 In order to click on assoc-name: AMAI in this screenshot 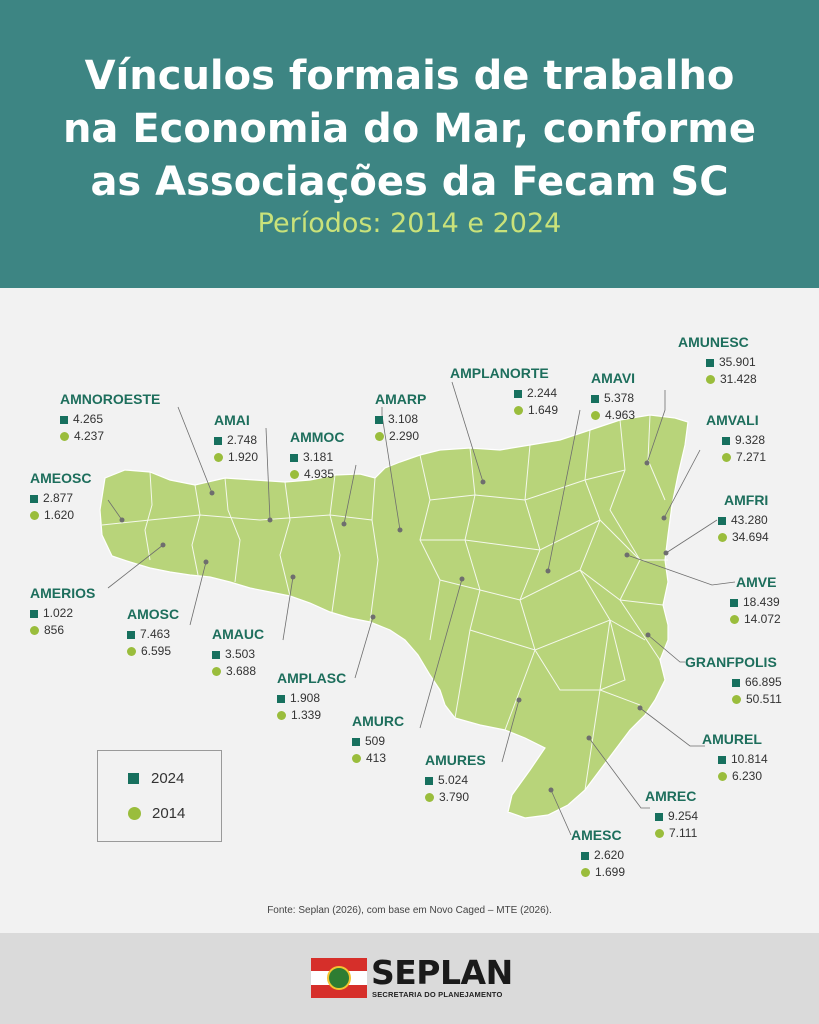, I will do `click(232, 420)`.